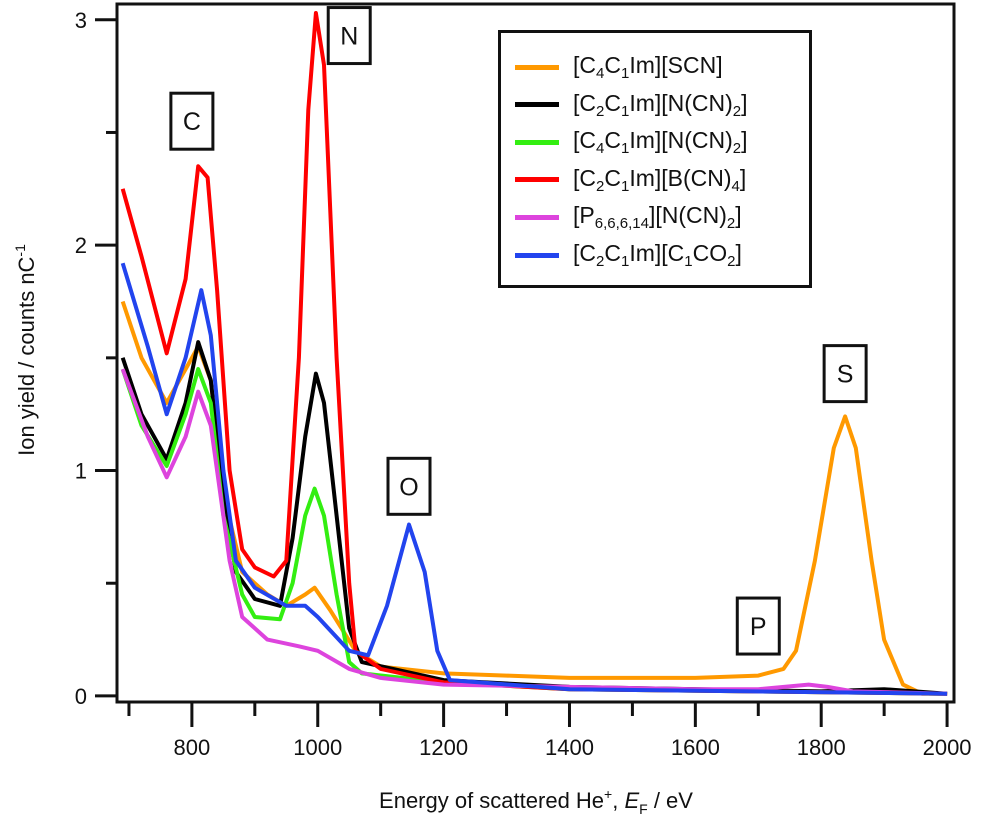 The image size is (981, 823). What do you see at coordinates (25, 350) in the screenshot?
I see `y-axis-label: Ion yield / counts nC-1` at bounding box center [25, 350].